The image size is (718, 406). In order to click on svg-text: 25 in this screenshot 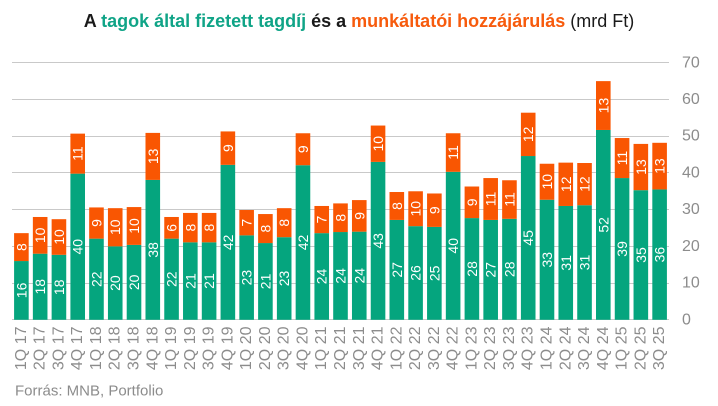, I will do `click(434, 273)`.